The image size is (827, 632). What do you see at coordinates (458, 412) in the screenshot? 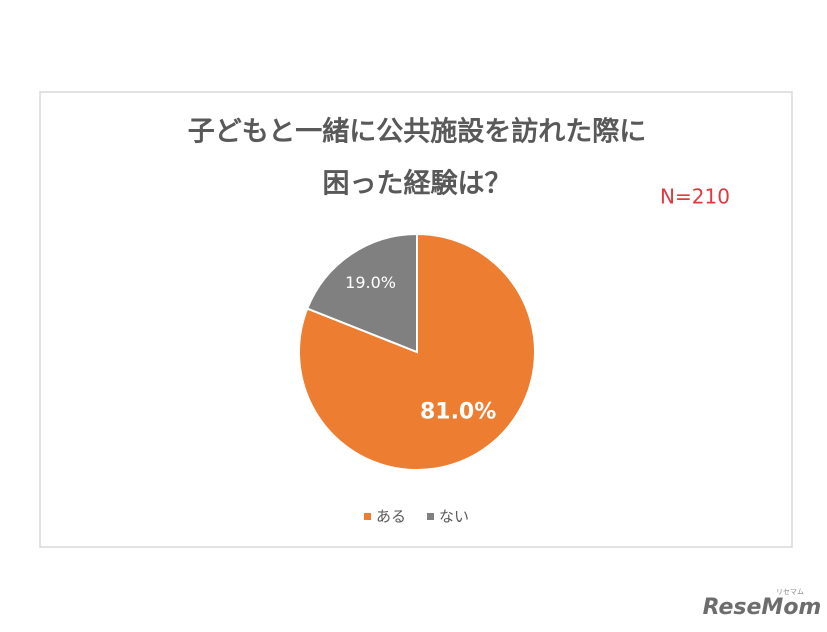
I see `data-label: 81.0%` at bounding box center [458, 412].